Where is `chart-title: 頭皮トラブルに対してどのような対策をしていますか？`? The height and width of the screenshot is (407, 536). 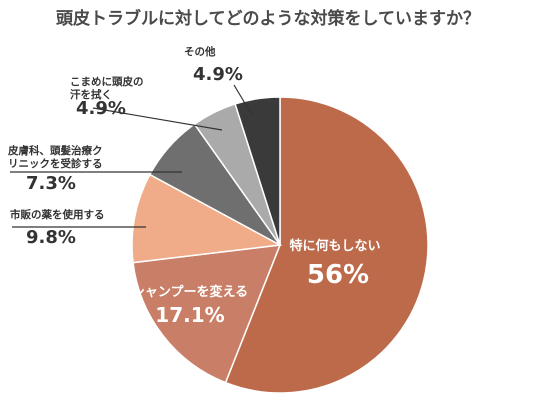
chart-title: 頭皮トラブルに対してどのような対策をしていますか？ is located at coordinates (268, 18).